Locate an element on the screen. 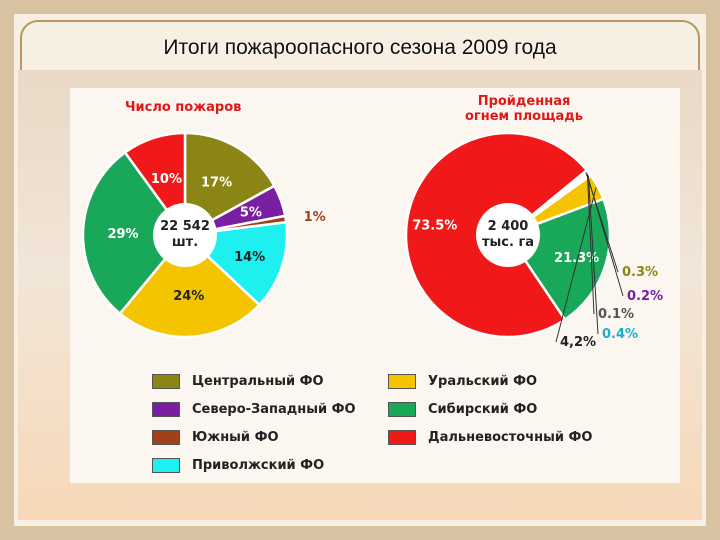  pie1-slice-label: 1% is located at coordinates (315, 217).